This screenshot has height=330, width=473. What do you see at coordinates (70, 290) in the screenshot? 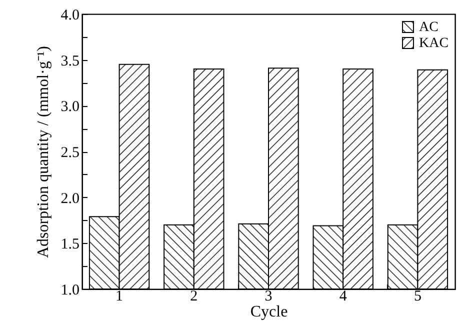
I see `y-tick-label: 1.0` at bounding box center [70, 290].